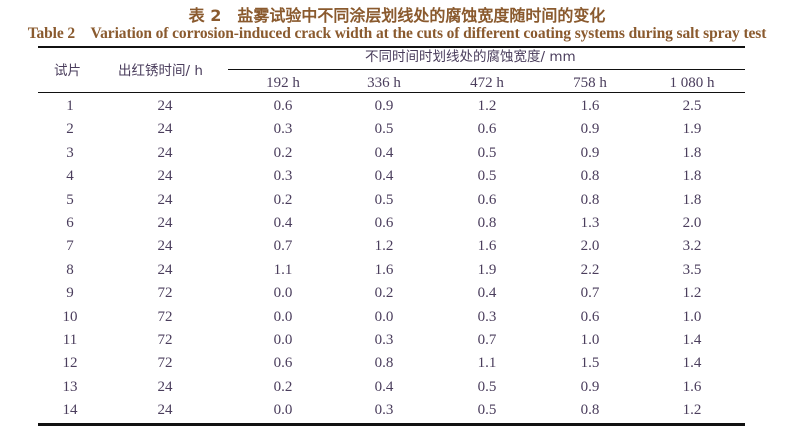 This screenshot has width=794, height=436. I want to click on caption-chinese: 表 2 盐雾试验中不同涂层划线处的腐蚀宽度随时间的变化, so click(397, 15).